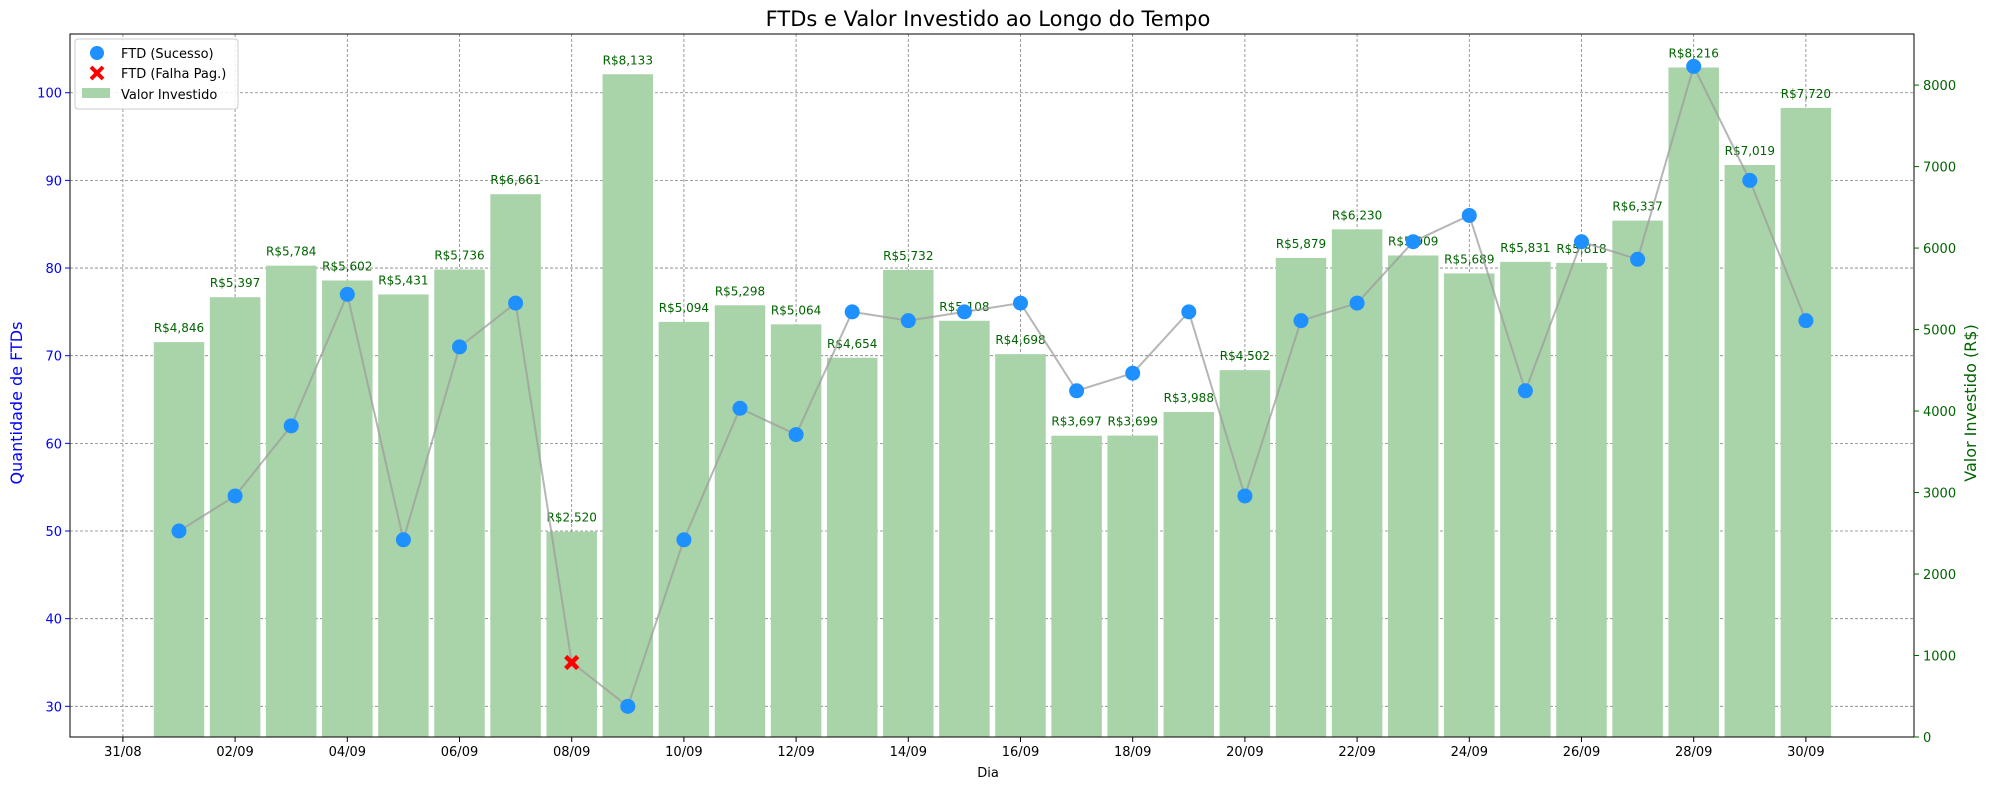  I want to click on chart-title: FTDs e Valor Investido ao Longo do Tempo, so click(988, 19).